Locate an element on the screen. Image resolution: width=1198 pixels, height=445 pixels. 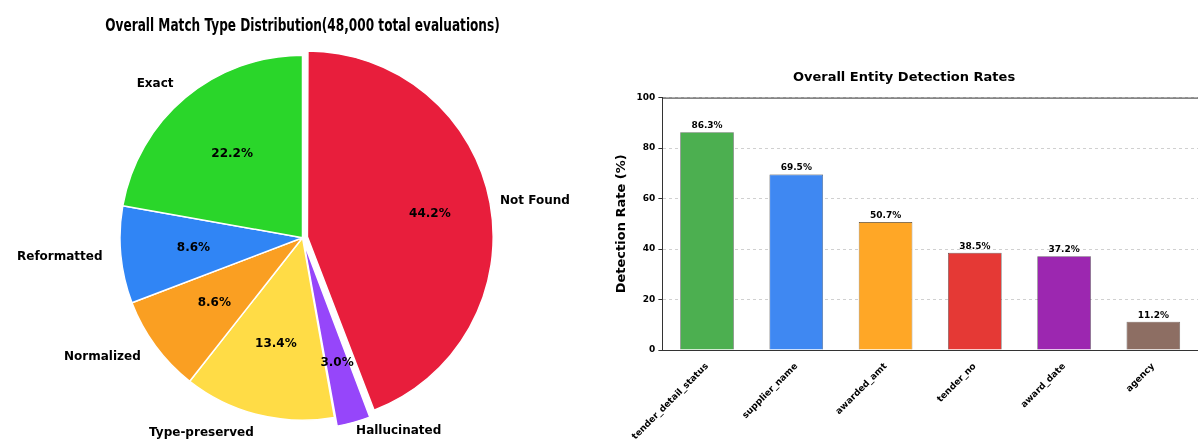
chart-title: Overall Match Type Distribution(48,000 total evaluations) is located at coordinates (302, 24).